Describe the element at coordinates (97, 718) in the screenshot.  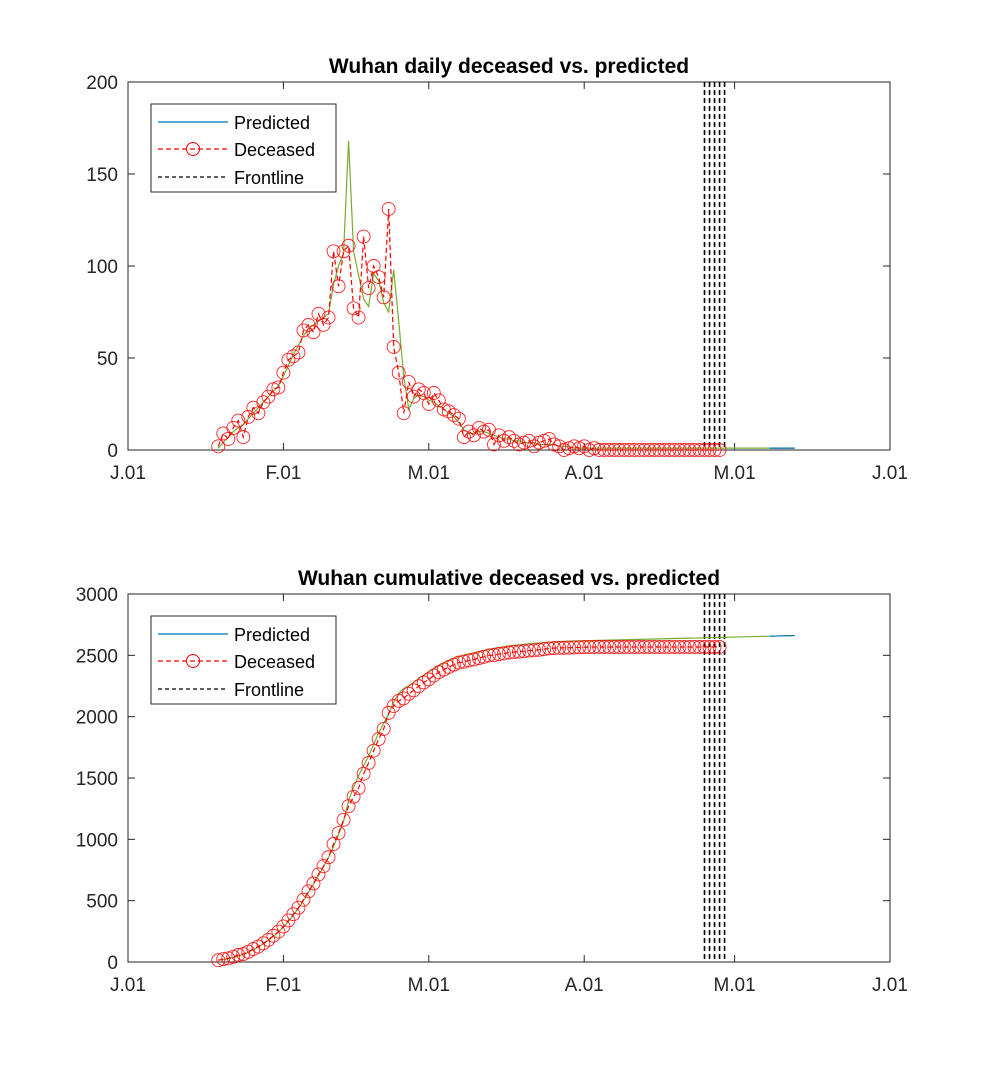
I see `y-tick-label: 2000` at that location.